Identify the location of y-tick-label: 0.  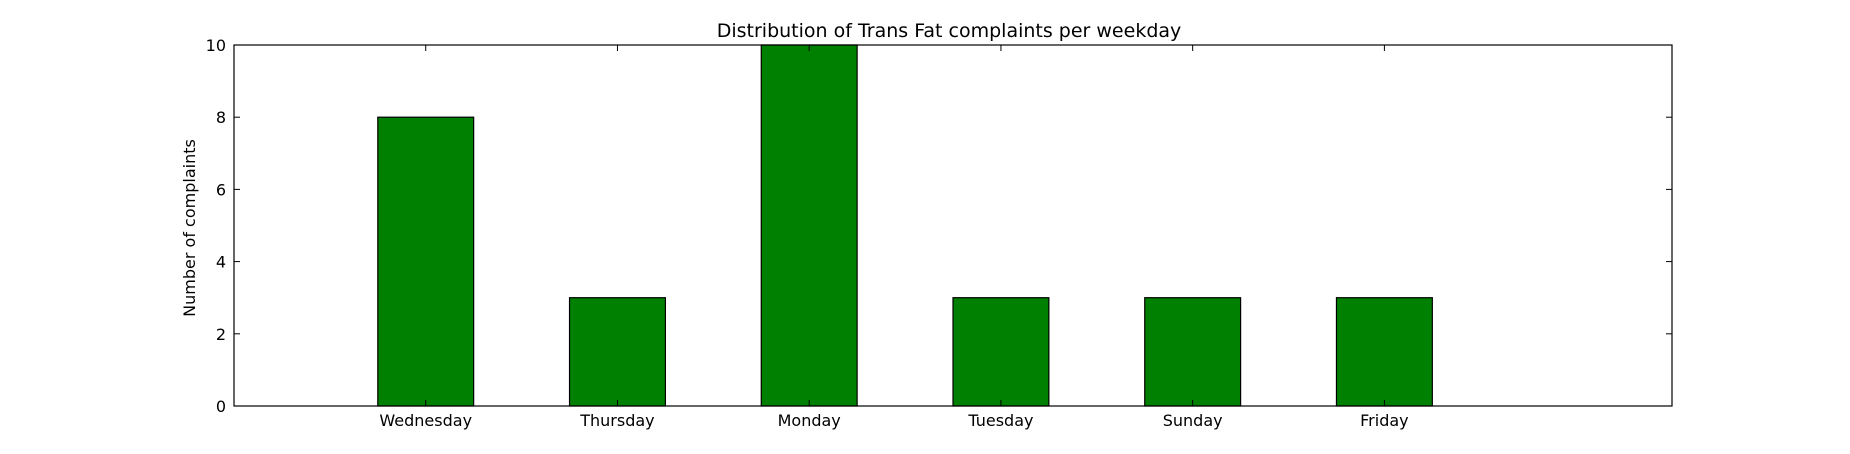
(221, 406).